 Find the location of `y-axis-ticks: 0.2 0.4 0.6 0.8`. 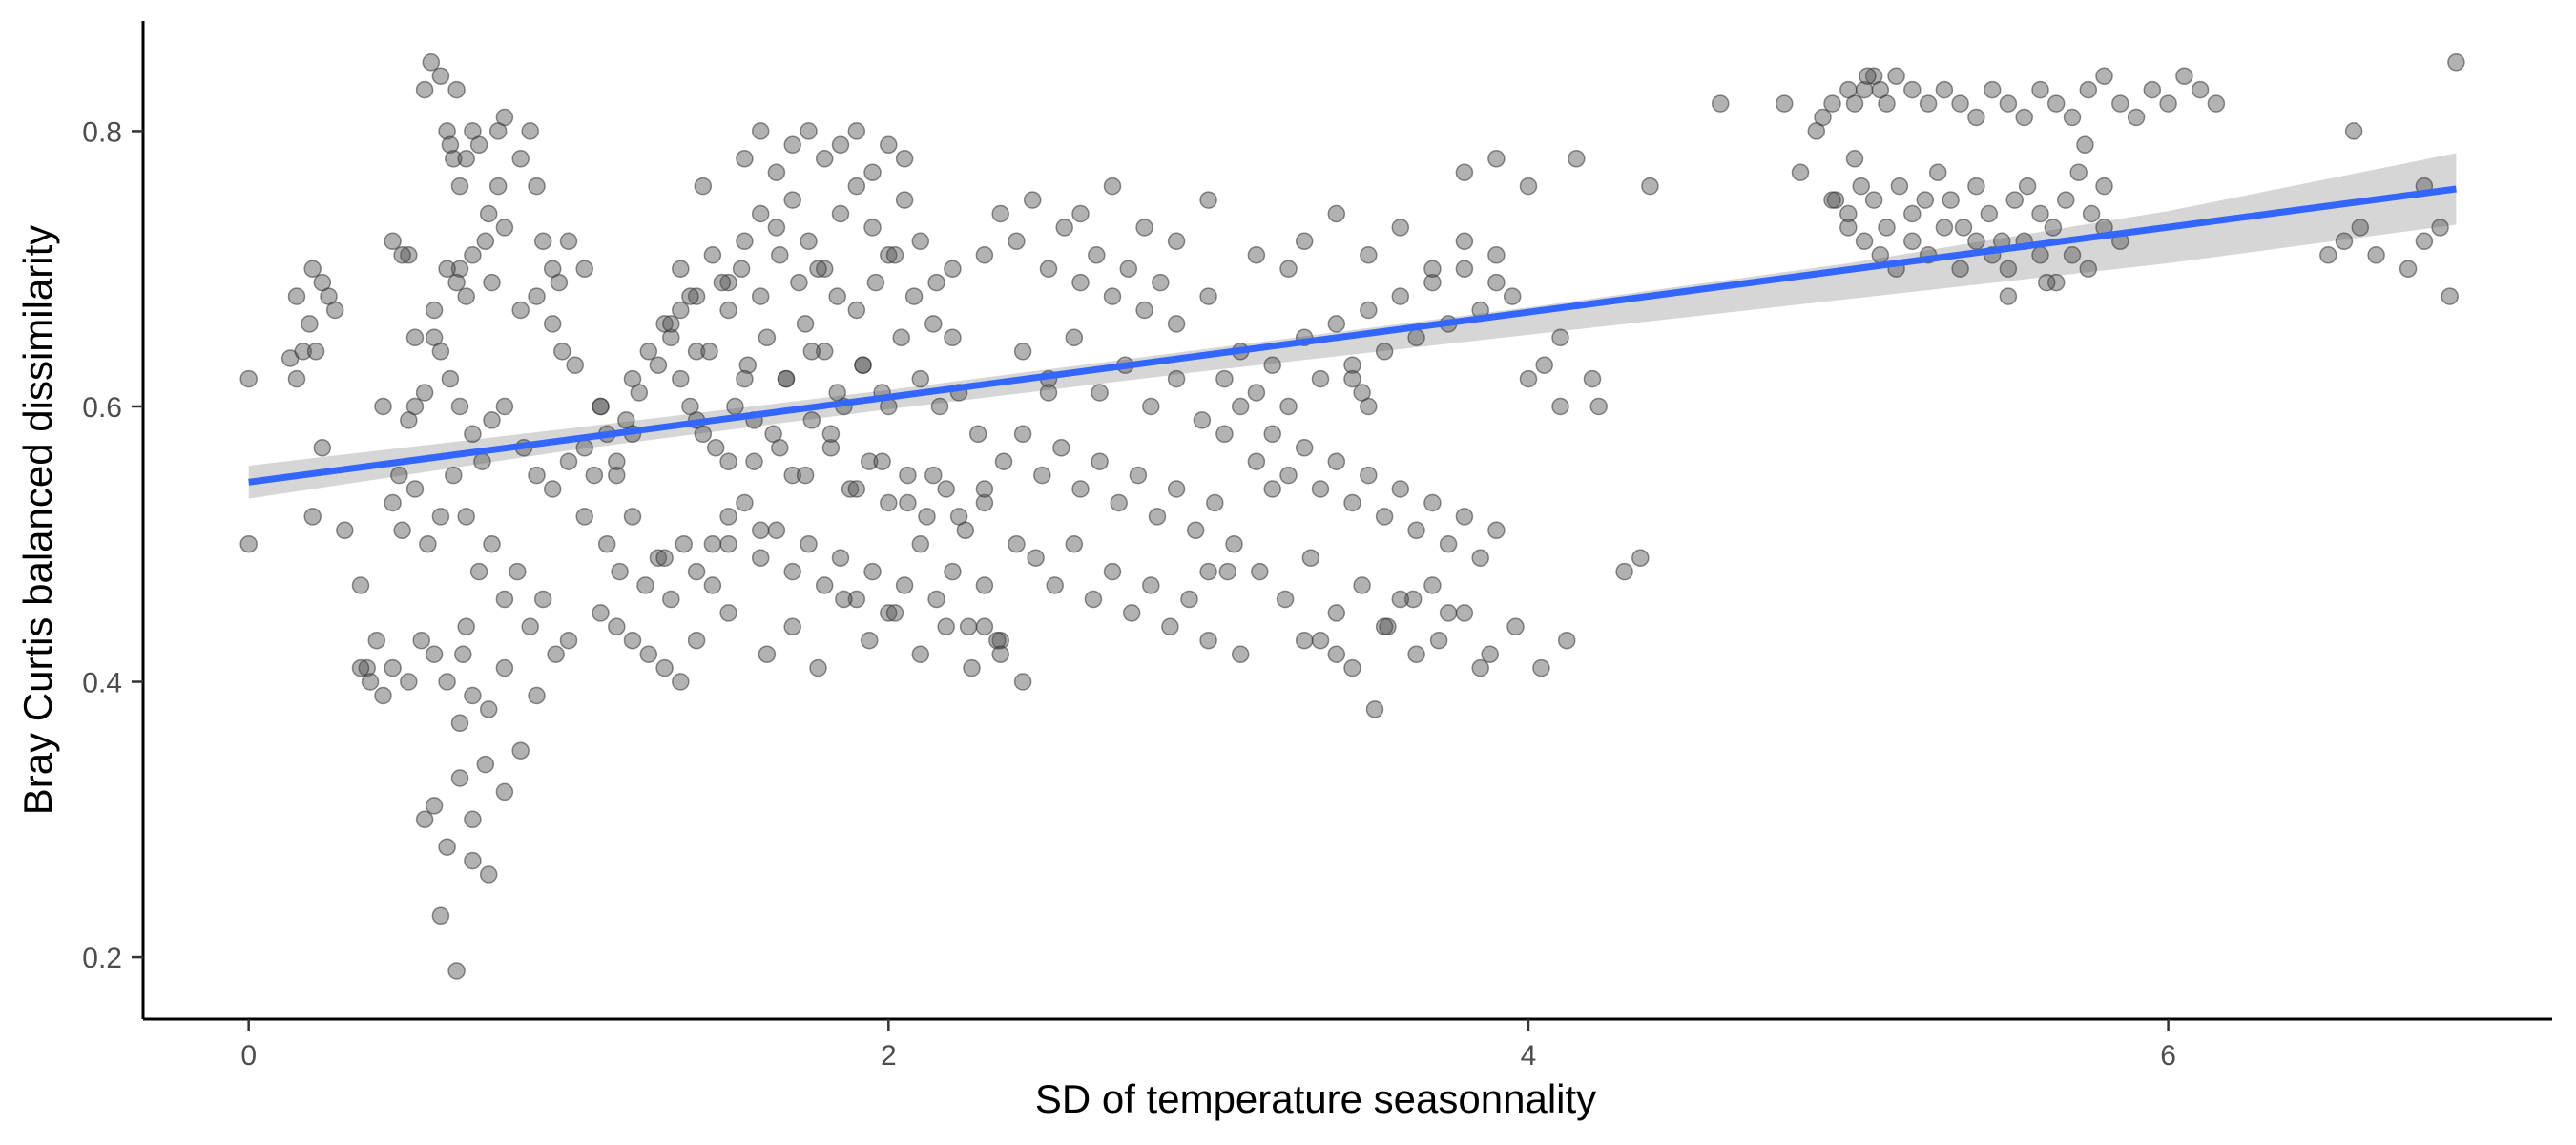

y-axis-ticks: 0.2 0.4 0.6 0.8 is located at coordinates (112, 545).